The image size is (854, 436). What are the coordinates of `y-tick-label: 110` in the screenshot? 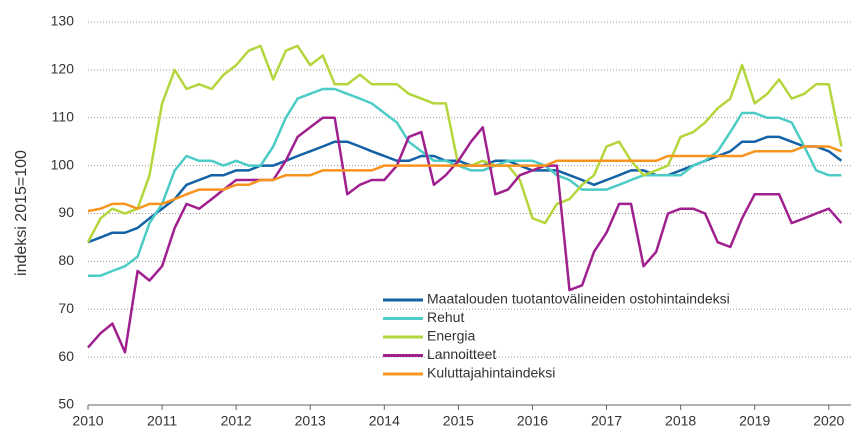 It's located at (63, 116).